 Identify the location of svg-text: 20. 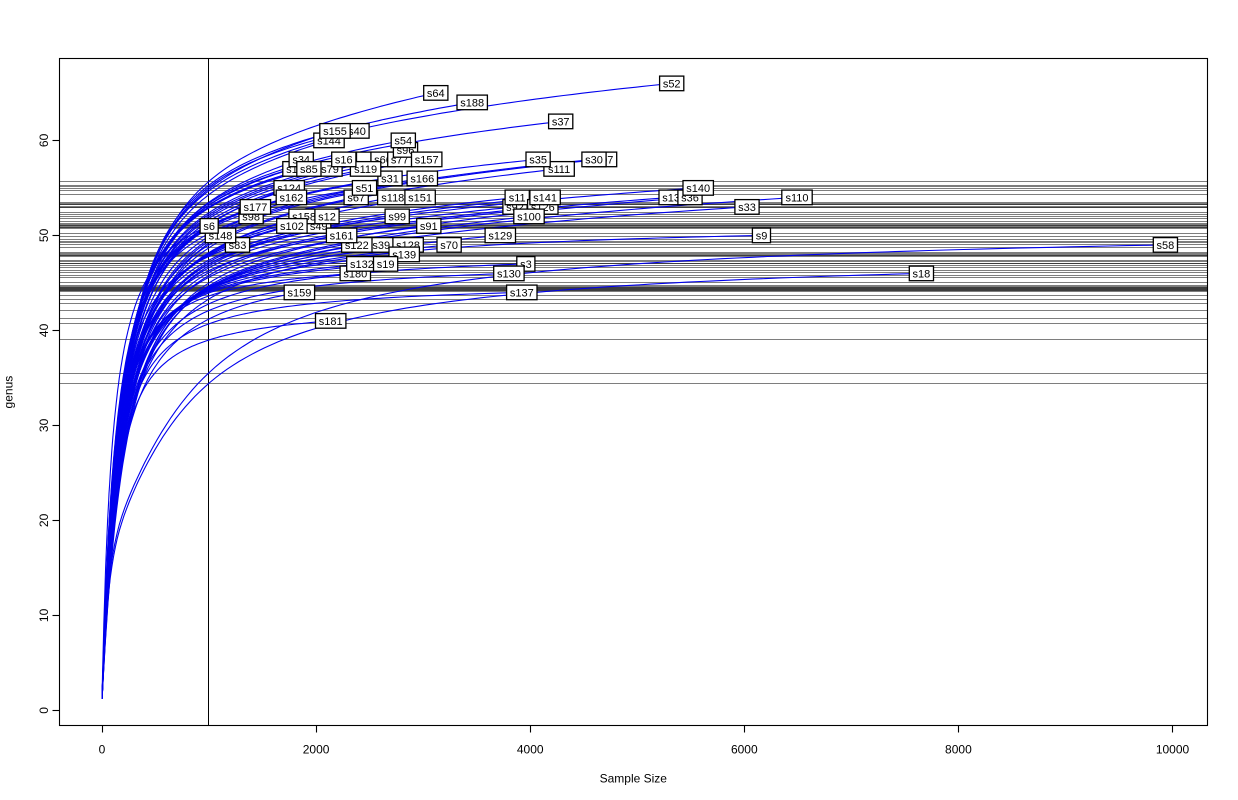
(44, 520).